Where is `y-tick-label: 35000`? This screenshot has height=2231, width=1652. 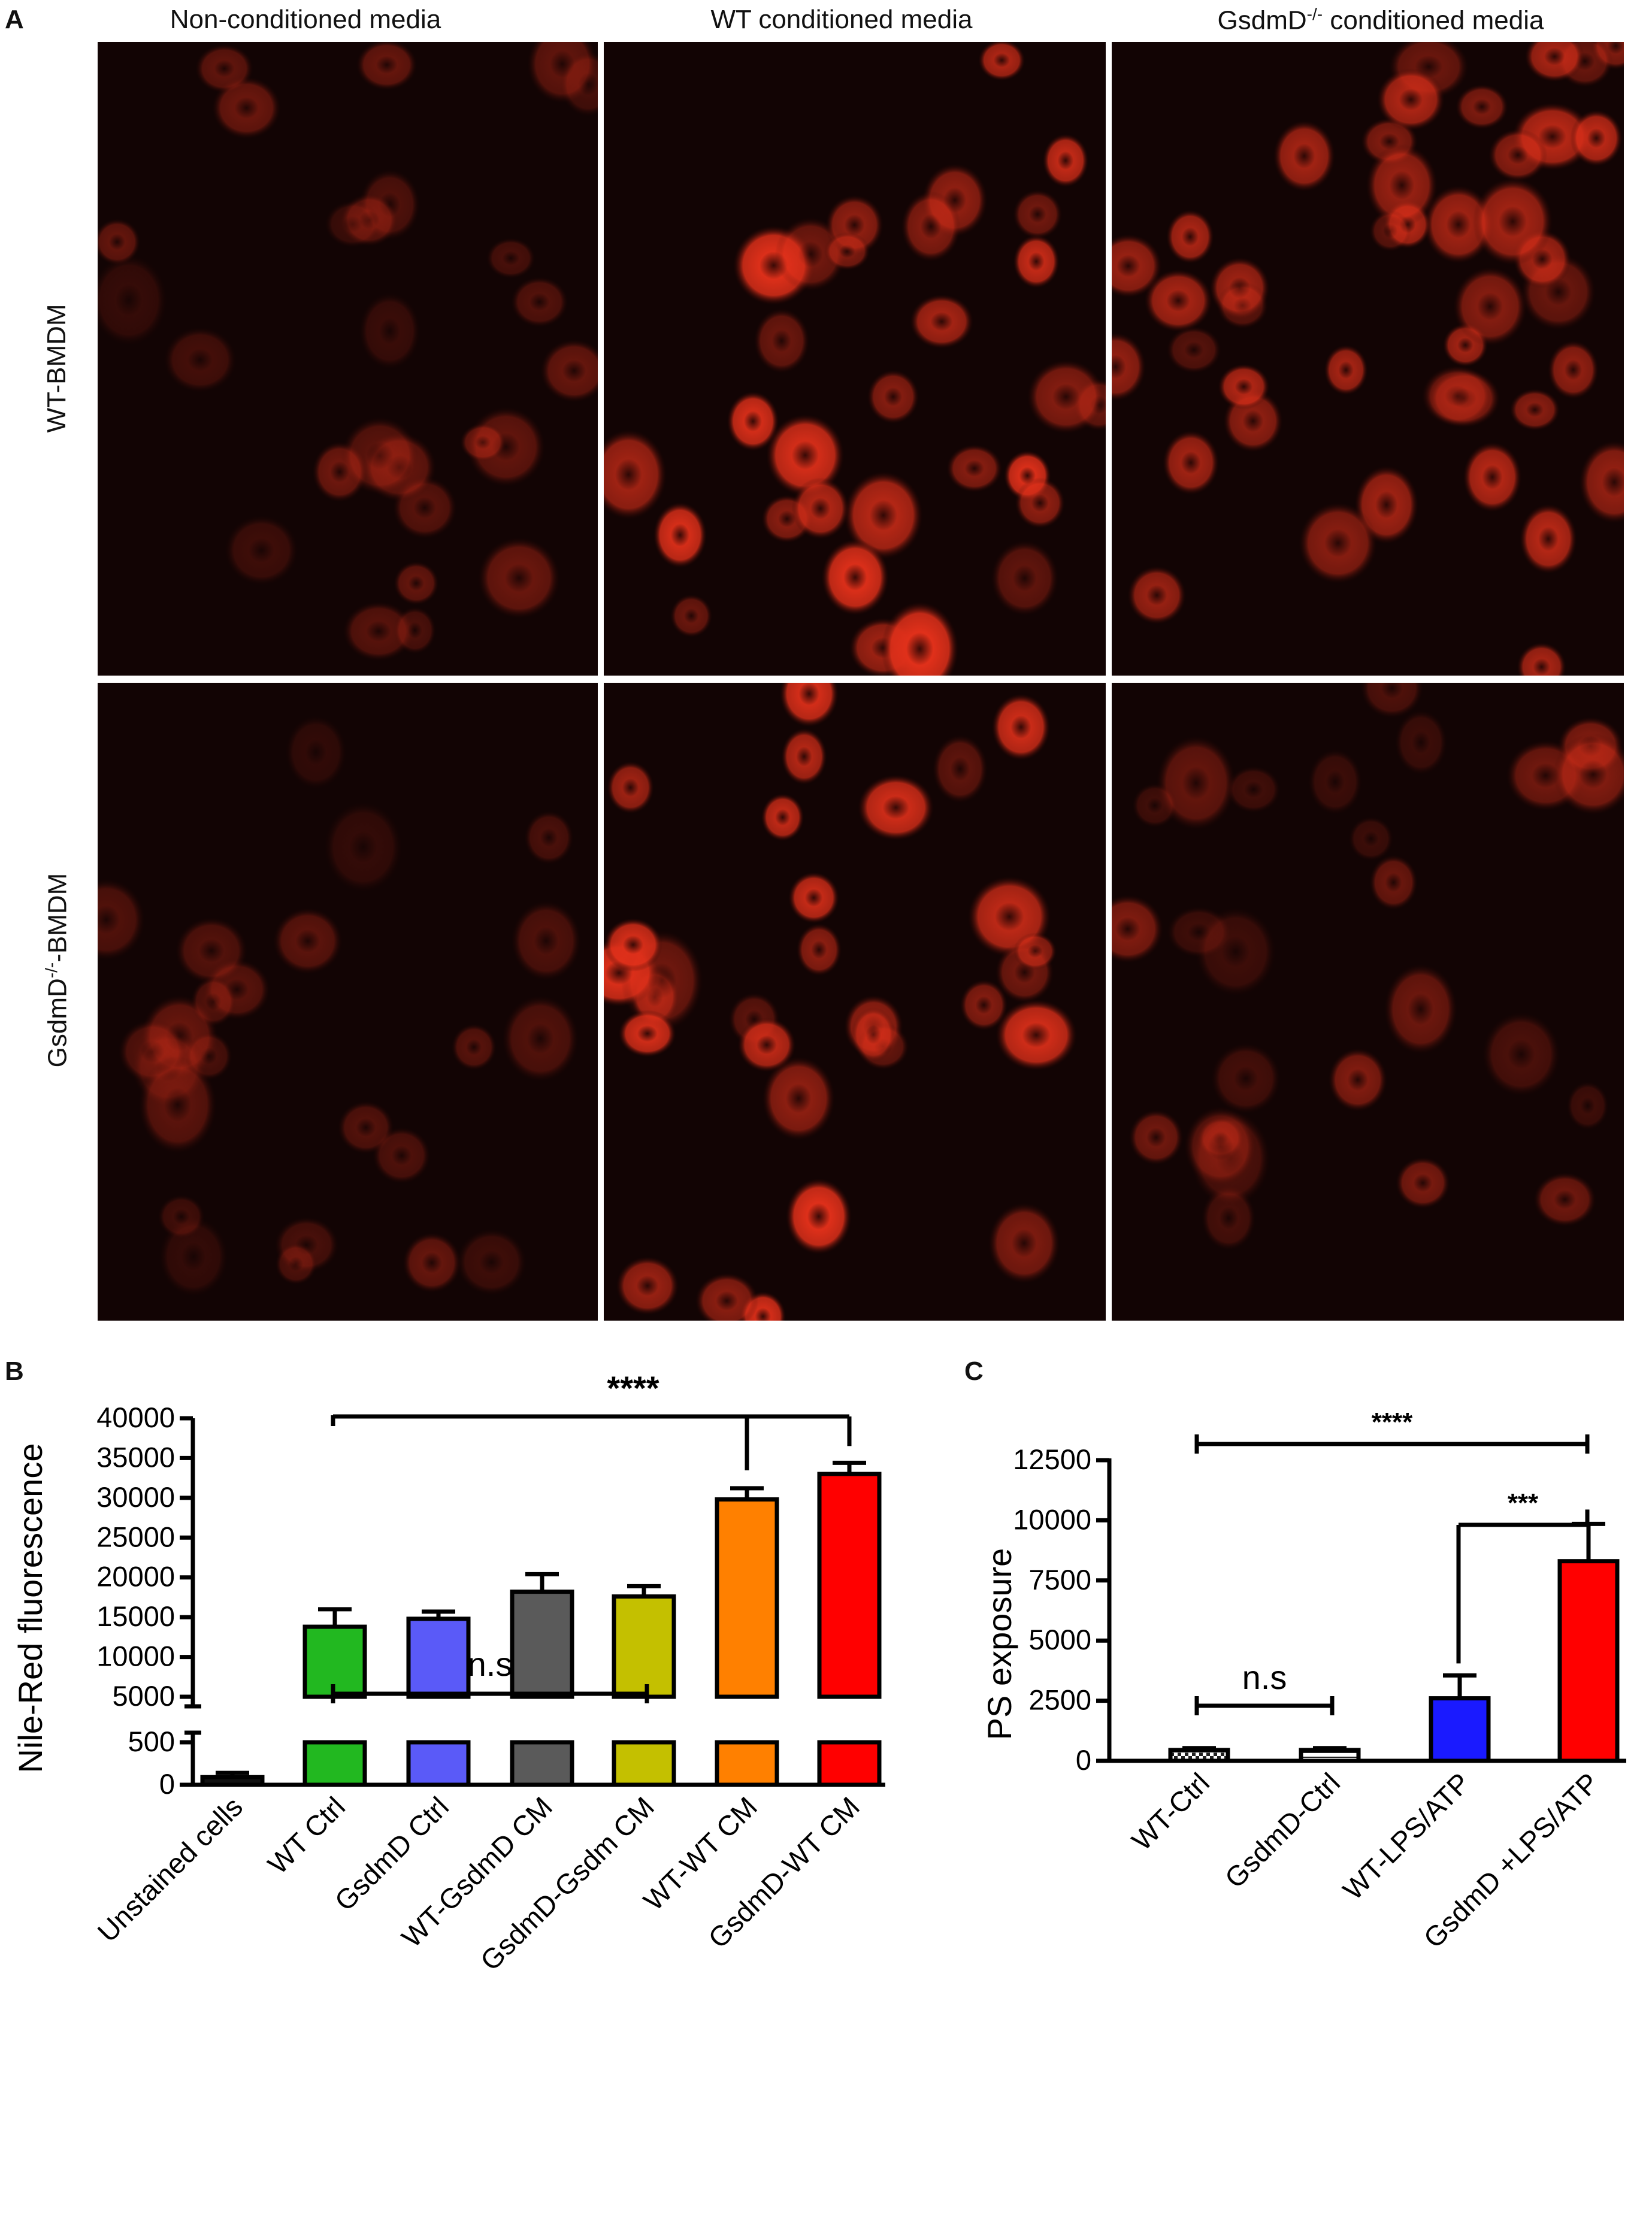 y-tick-label: 35000 is located at coordinates (135, 1457).